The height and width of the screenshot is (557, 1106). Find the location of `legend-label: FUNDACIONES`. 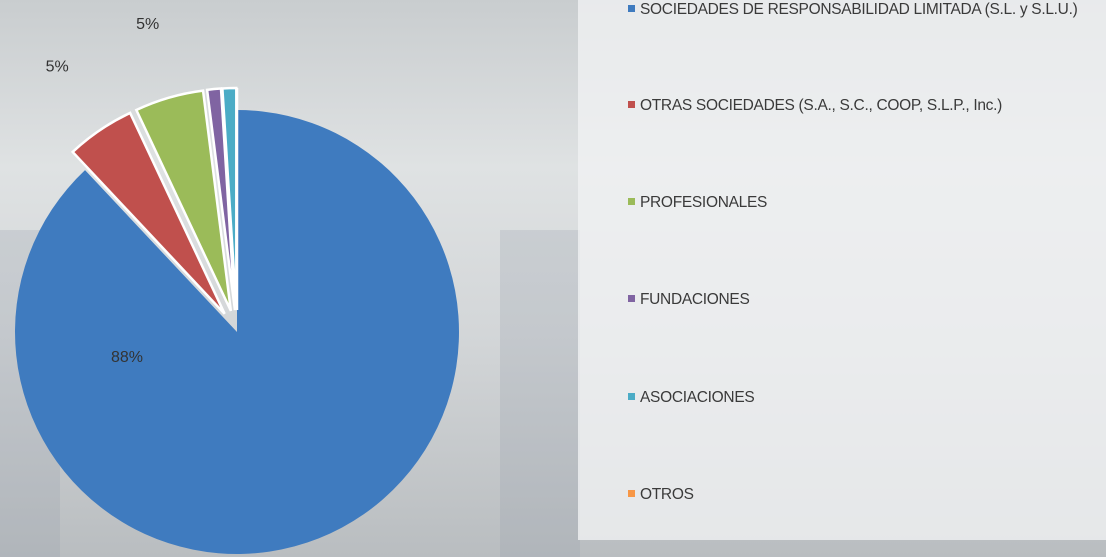

legend-label: FUNDACIONES is located at coordinates (695, 299).